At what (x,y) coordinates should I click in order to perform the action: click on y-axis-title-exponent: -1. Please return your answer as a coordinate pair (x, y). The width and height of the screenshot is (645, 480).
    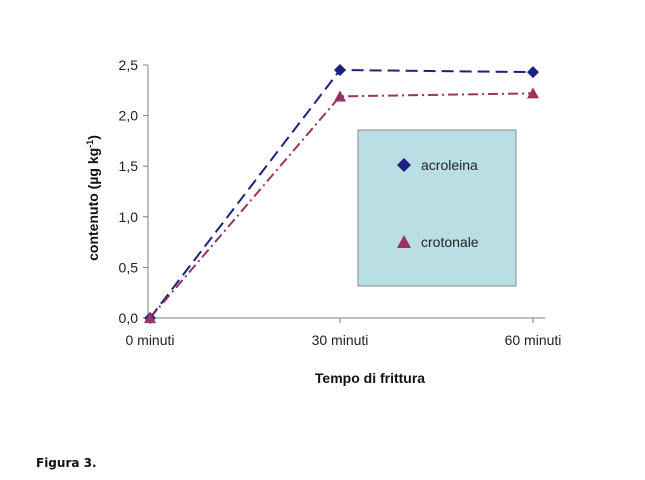
    Looking at the image, I should click on (90, 144).